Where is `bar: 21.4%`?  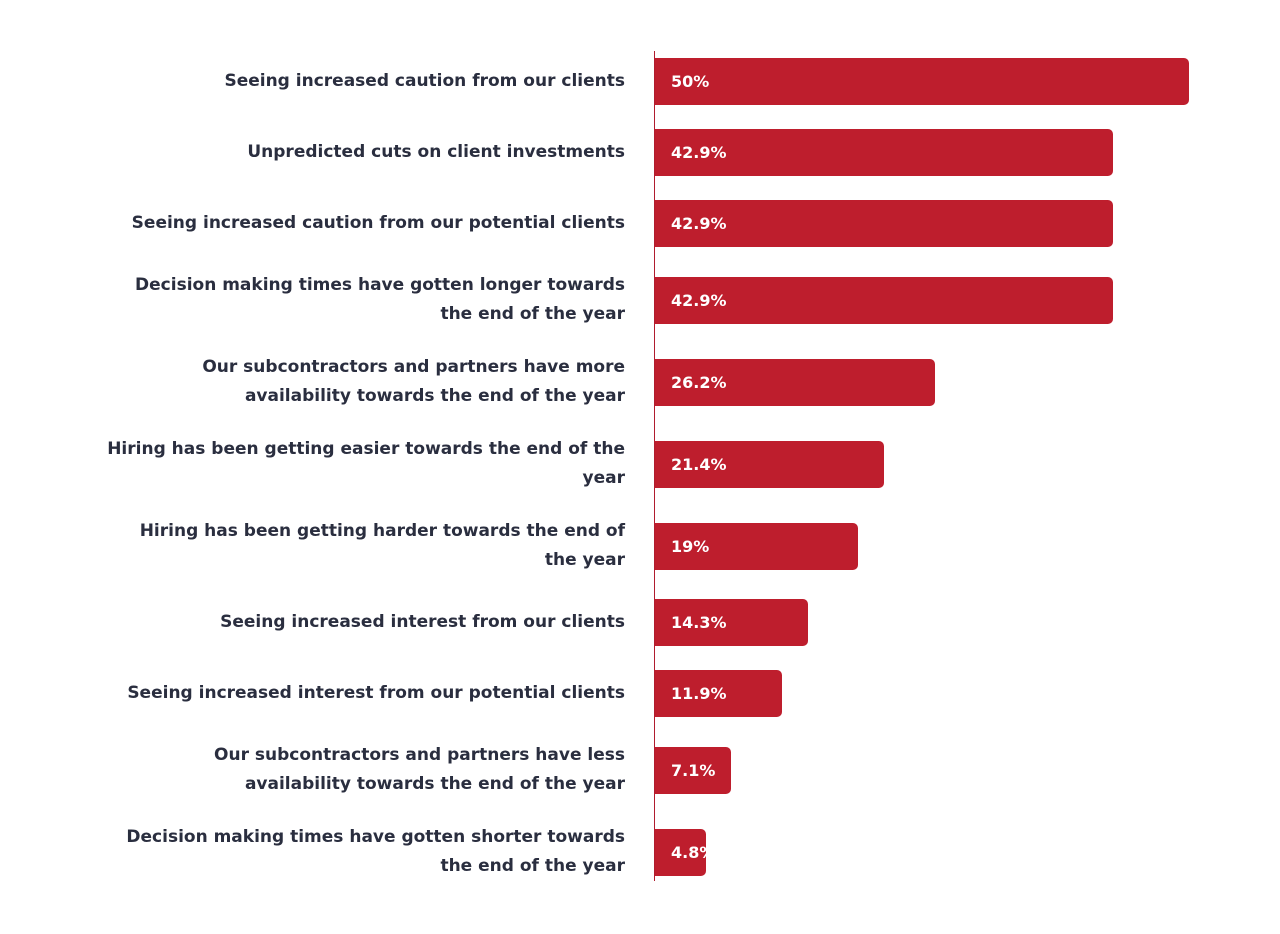 bar: 21.4% is located at coordinates (769, 464).